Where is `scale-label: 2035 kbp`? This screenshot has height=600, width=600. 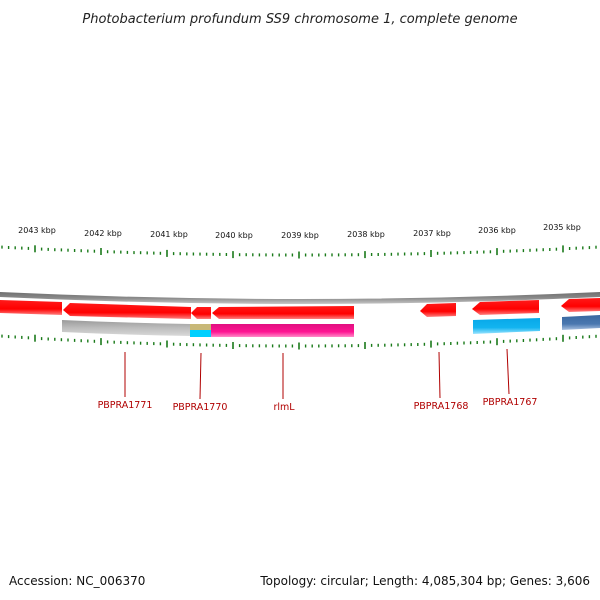
scale-label: 2035 kbp is located at coordinates (562, 227).